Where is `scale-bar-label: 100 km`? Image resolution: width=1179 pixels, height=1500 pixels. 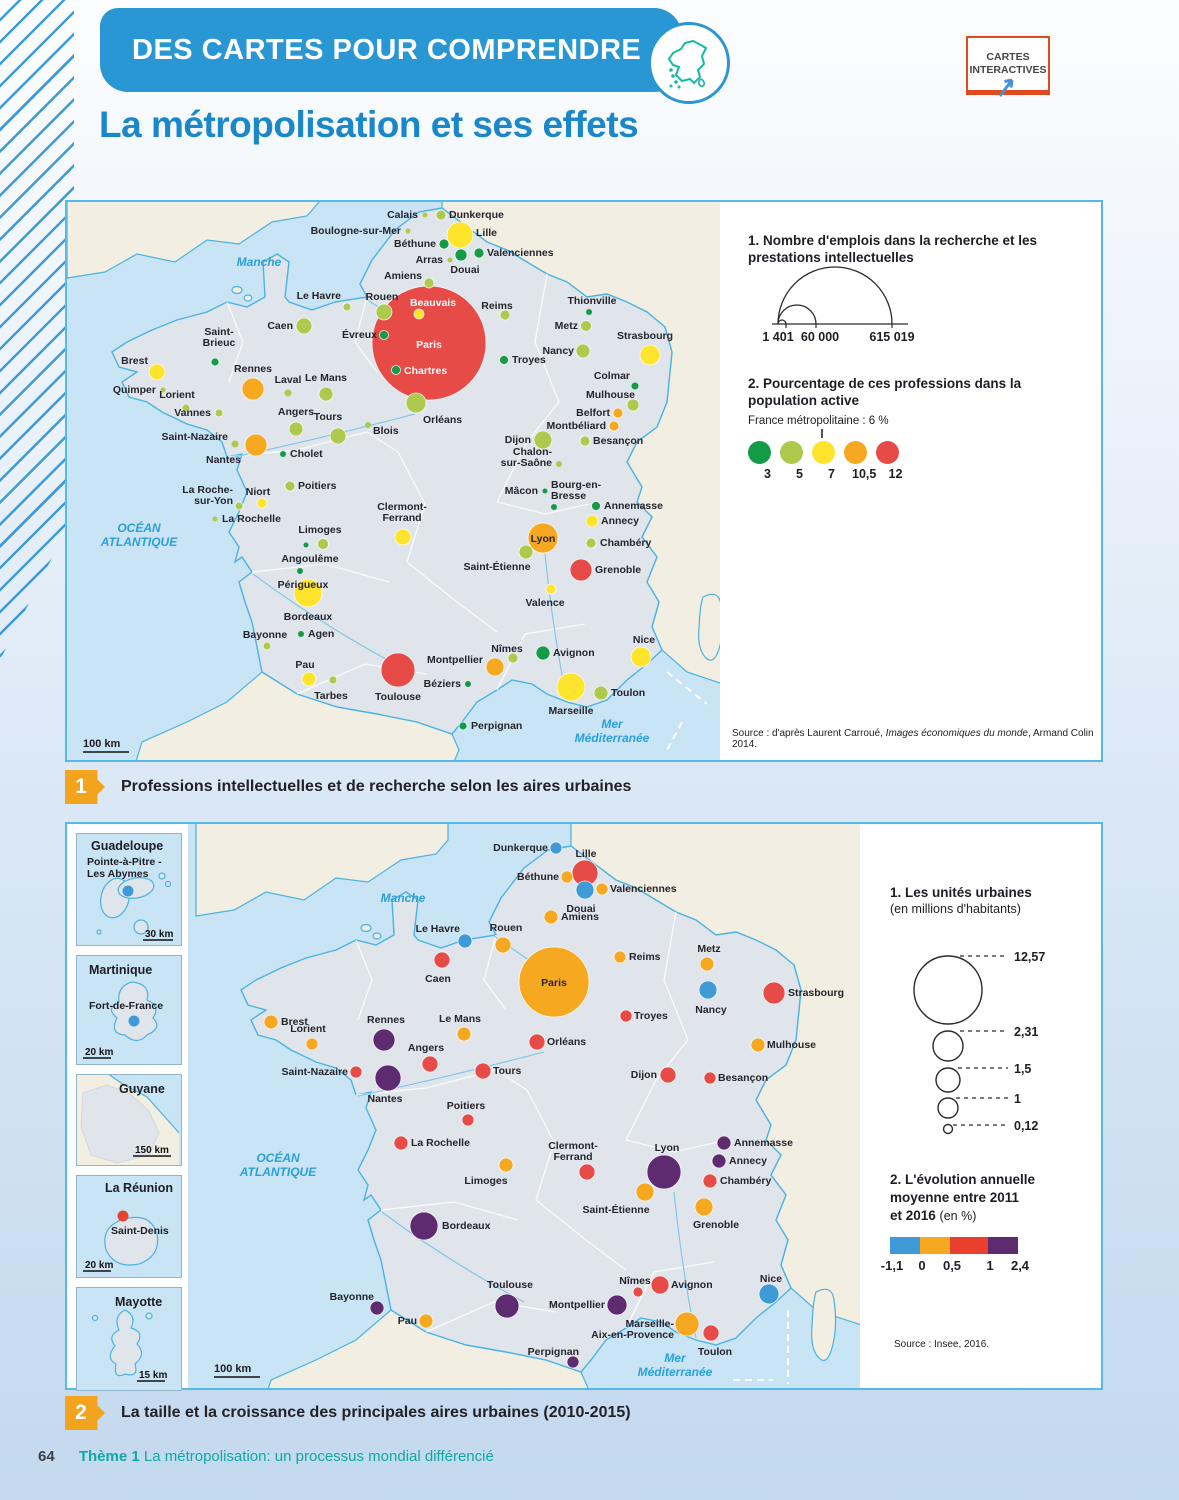
scale-bar-label: 100 km is located at coordinates (102, 744).